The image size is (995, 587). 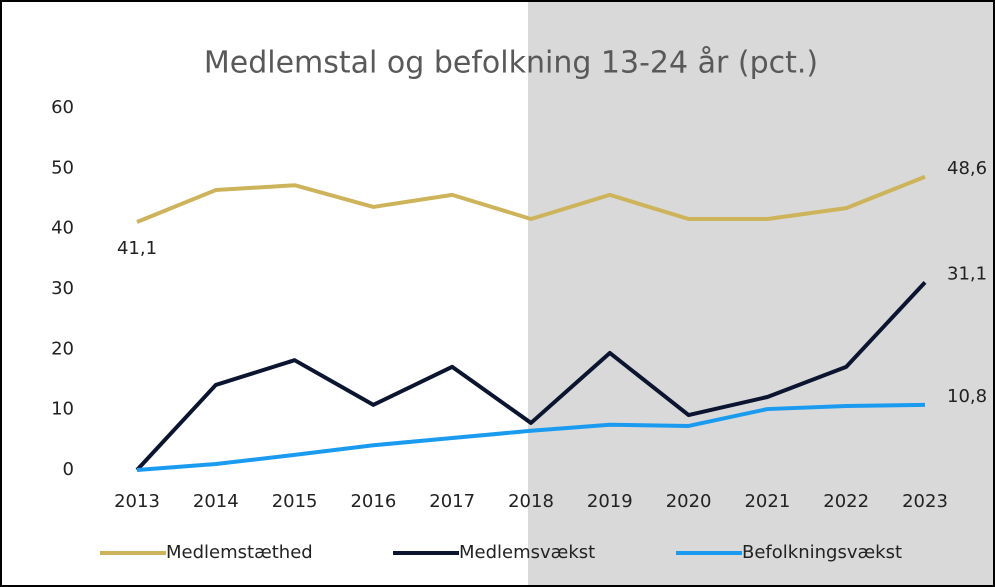 I want to click on legend-label: Medlemstæthed, so click(x=239, y=552).